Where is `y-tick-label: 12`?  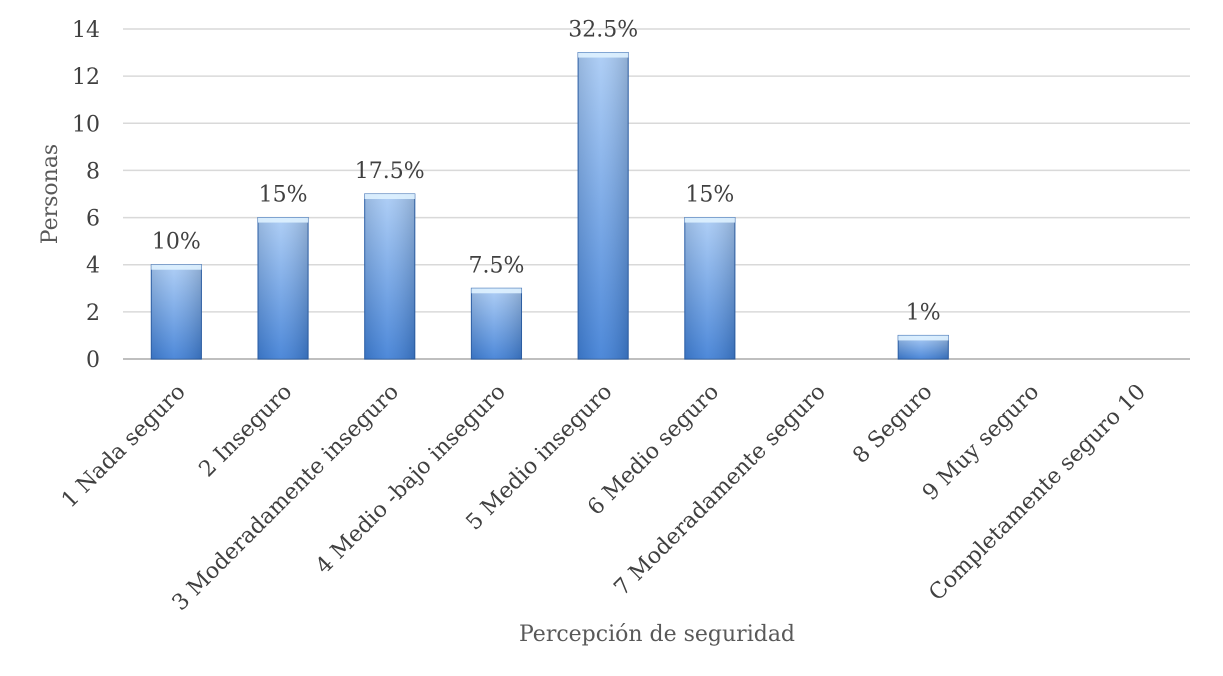
y-tick-label: 12 is located at coordinates (86, 77).